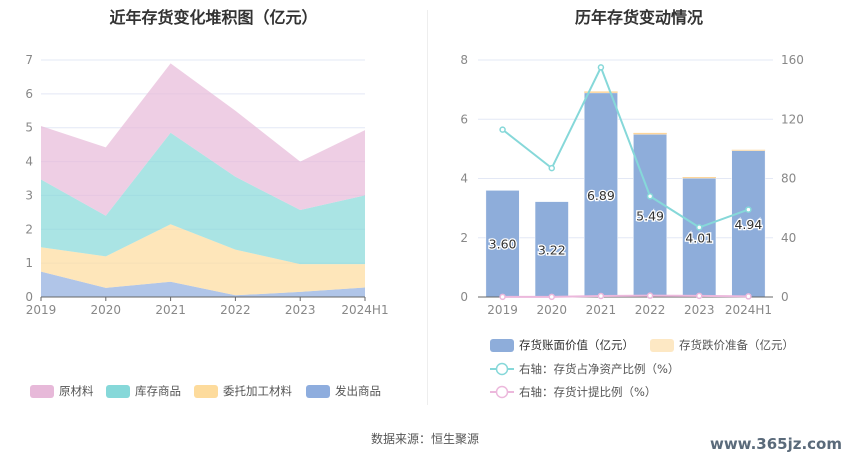 Image resolution: width=850 pixels, height=459 pixels. Describe the element at coordinates (588, 392) in the screenshot. I see `legend-label: 右轴：存货计提比例（%）` at that location.